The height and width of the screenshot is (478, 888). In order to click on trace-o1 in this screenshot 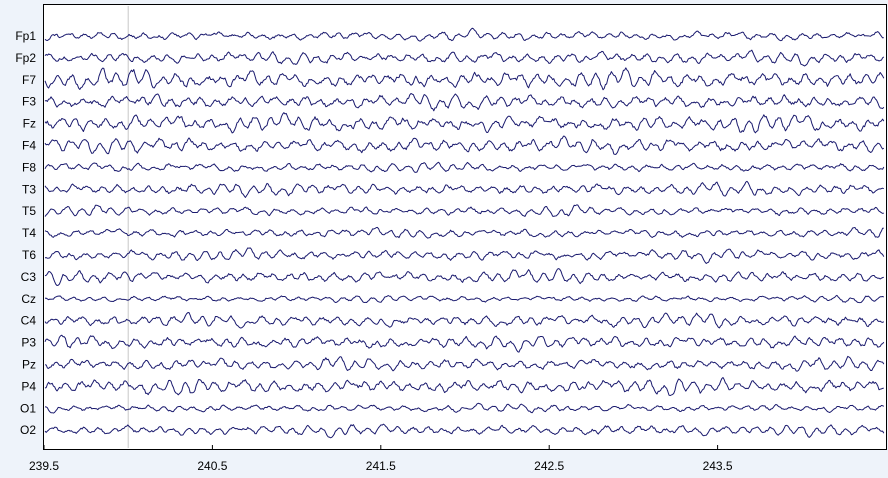, I will do `click(464, 408)`.